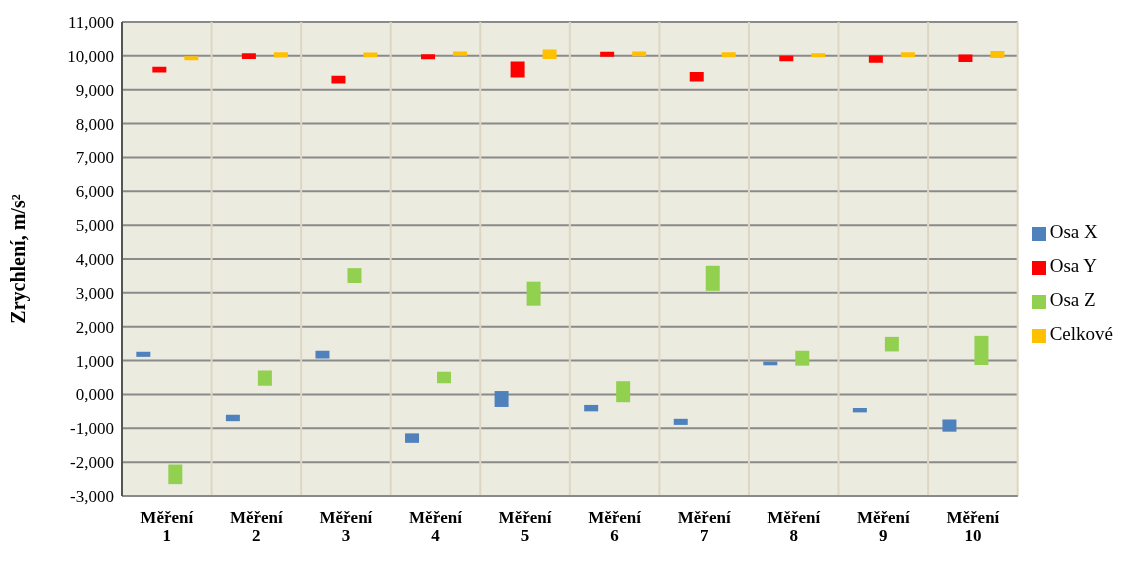 The image size is (1145, 570). Describe the element at coordinates (94, 192) in the screenshot. I see `y-tick-label: 6,000` at that location.